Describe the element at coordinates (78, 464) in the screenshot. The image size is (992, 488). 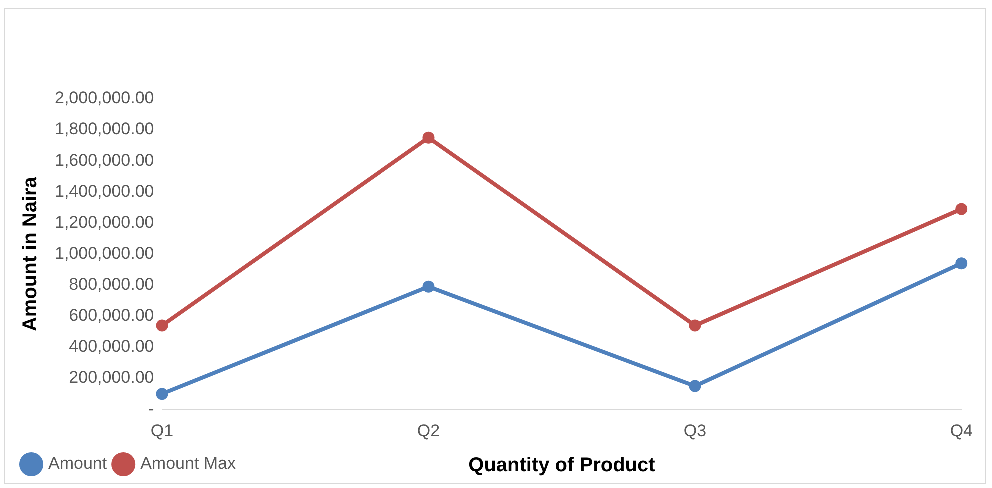
I see `legend-label: Amount` at that location.